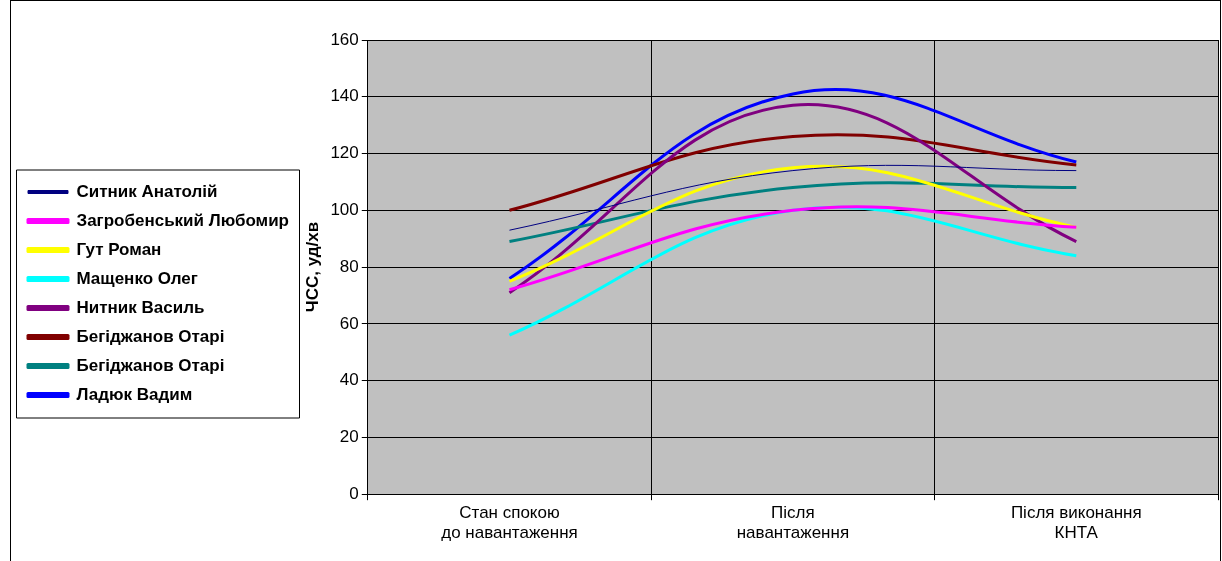 This screenshot has height=561, width=1222. I want to click on legend-label: Гут Роман, so click(119, 249).